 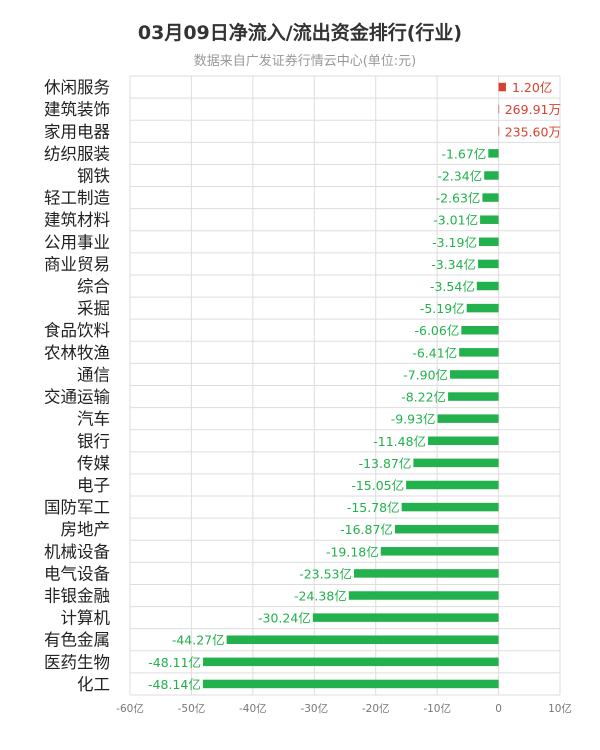 What do you see at coordinates (77, 397) in the screenshot?
I see `category-label: 交通运输` at bounding box center [77, 397].